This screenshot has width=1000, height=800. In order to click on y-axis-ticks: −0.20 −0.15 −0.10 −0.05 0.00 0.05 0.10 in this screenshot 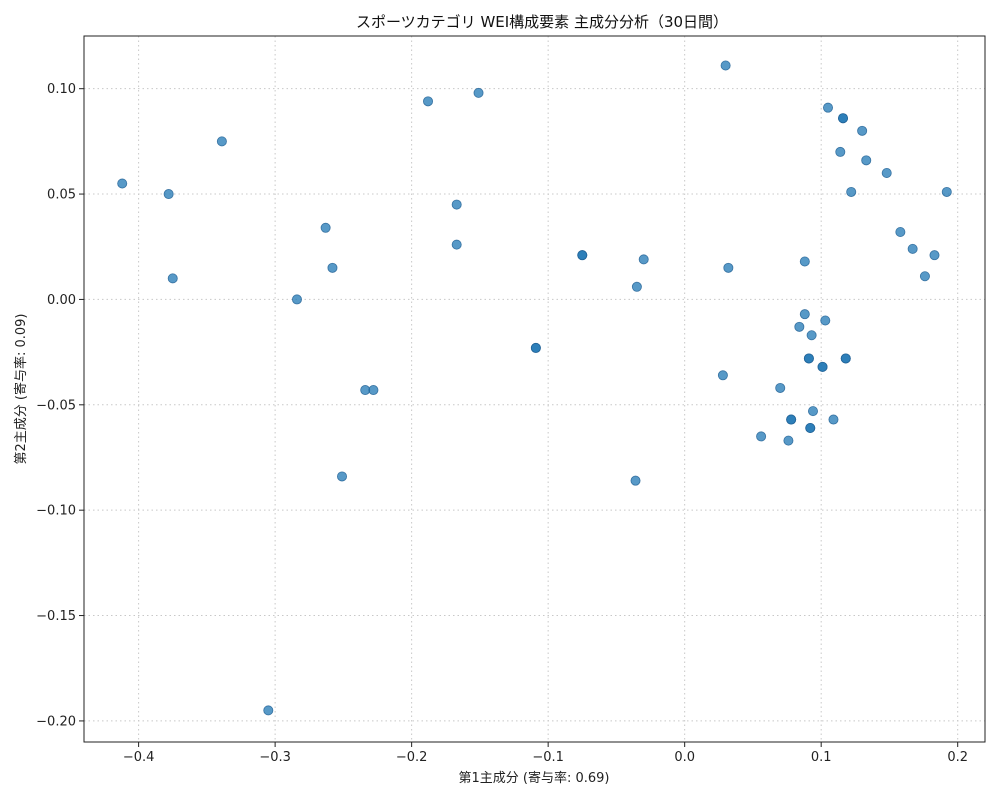, I will do `click(60, 405)`.